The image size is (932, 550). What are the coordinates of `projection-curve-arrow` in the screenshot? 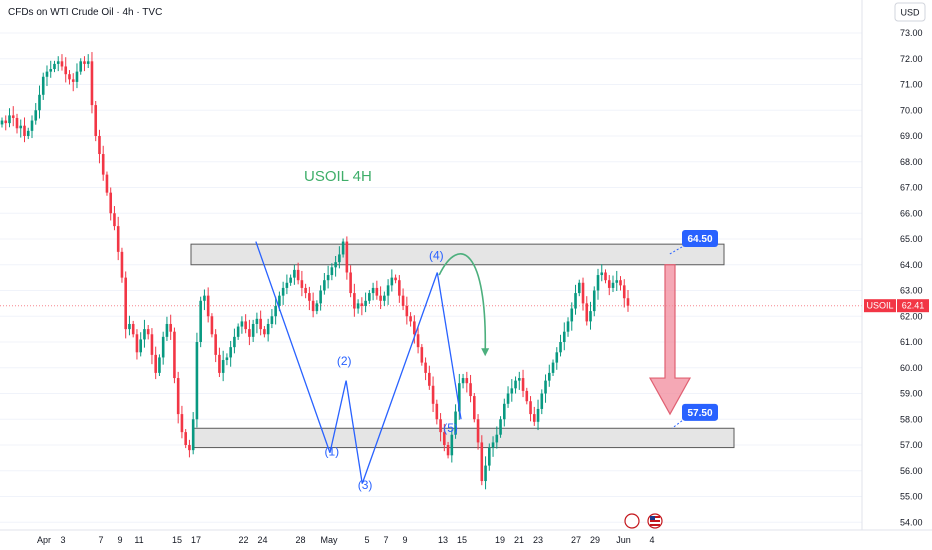 It's located at (462, 303).